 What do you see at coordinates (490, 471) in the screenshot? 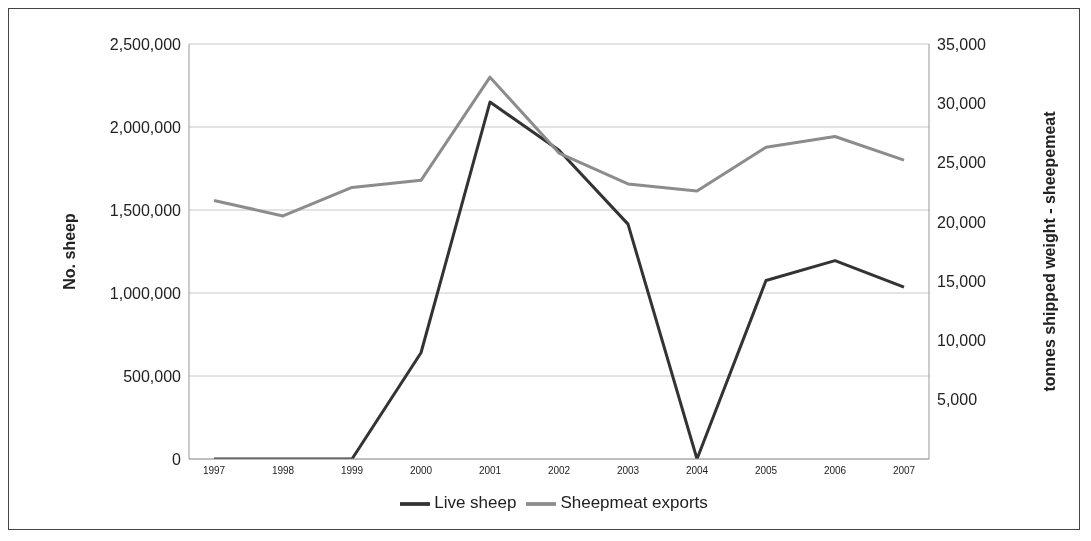
I see `x-tick-label: 2001` at bounding box center [490, 471].